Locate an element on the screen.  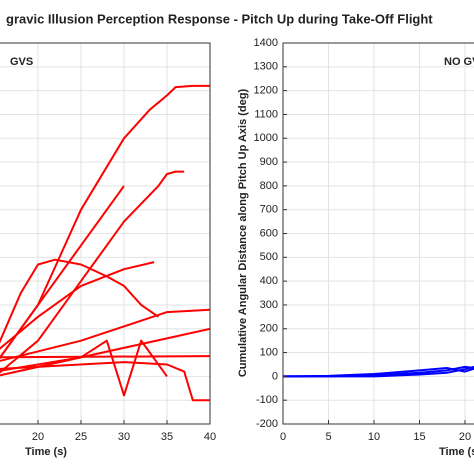
panel-label: NO GVS is located at coordinates (459, 62).